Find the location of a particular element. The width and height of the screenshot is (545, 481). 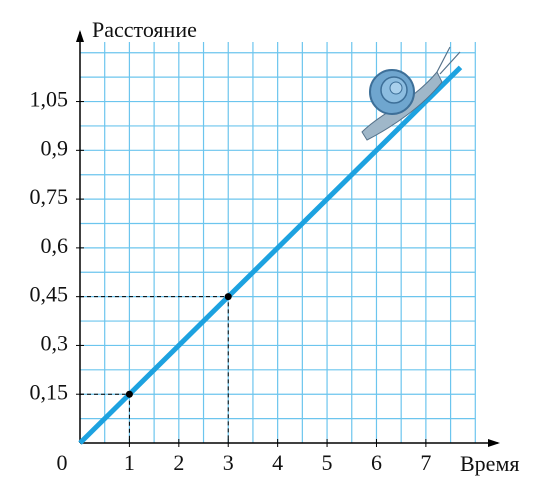

y-tick-label: 0,75 is located at coordinates (49, 196).